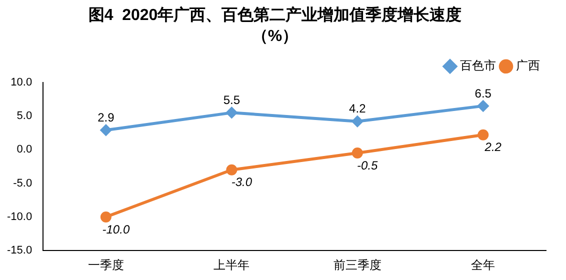  I want to click on y-tick-label: -15.0, so click(19, 250).